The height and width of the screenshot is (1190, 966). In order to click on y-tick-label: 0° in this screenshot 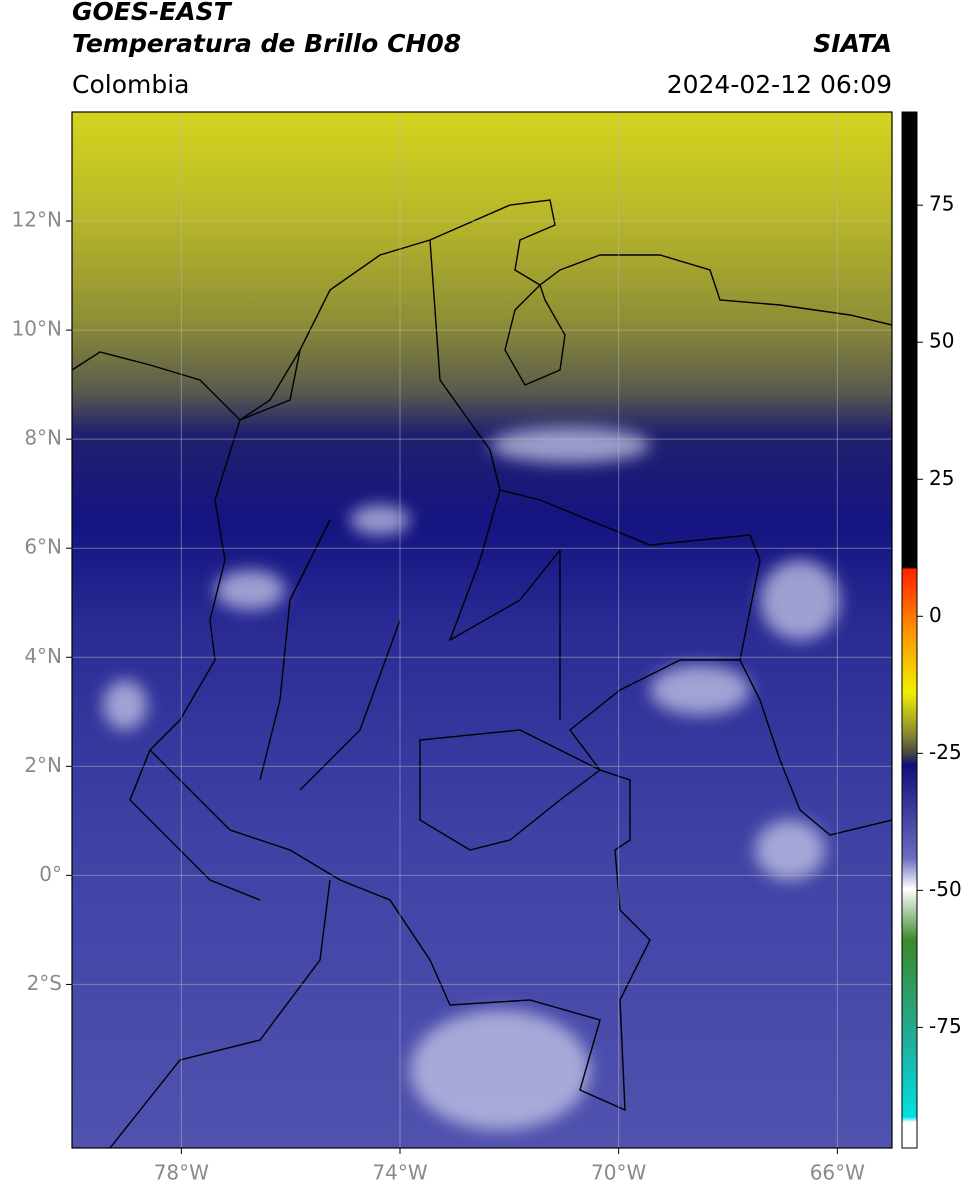, I will do `click(50, 874)`.